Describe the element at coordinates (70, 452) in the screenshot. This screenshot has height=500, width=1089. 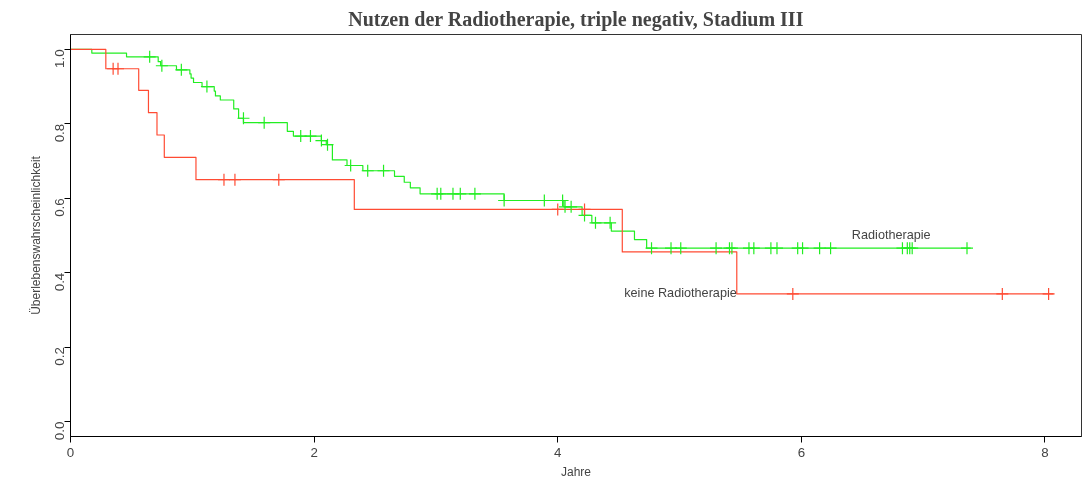
I see `x-tick-label: 0` at that location.